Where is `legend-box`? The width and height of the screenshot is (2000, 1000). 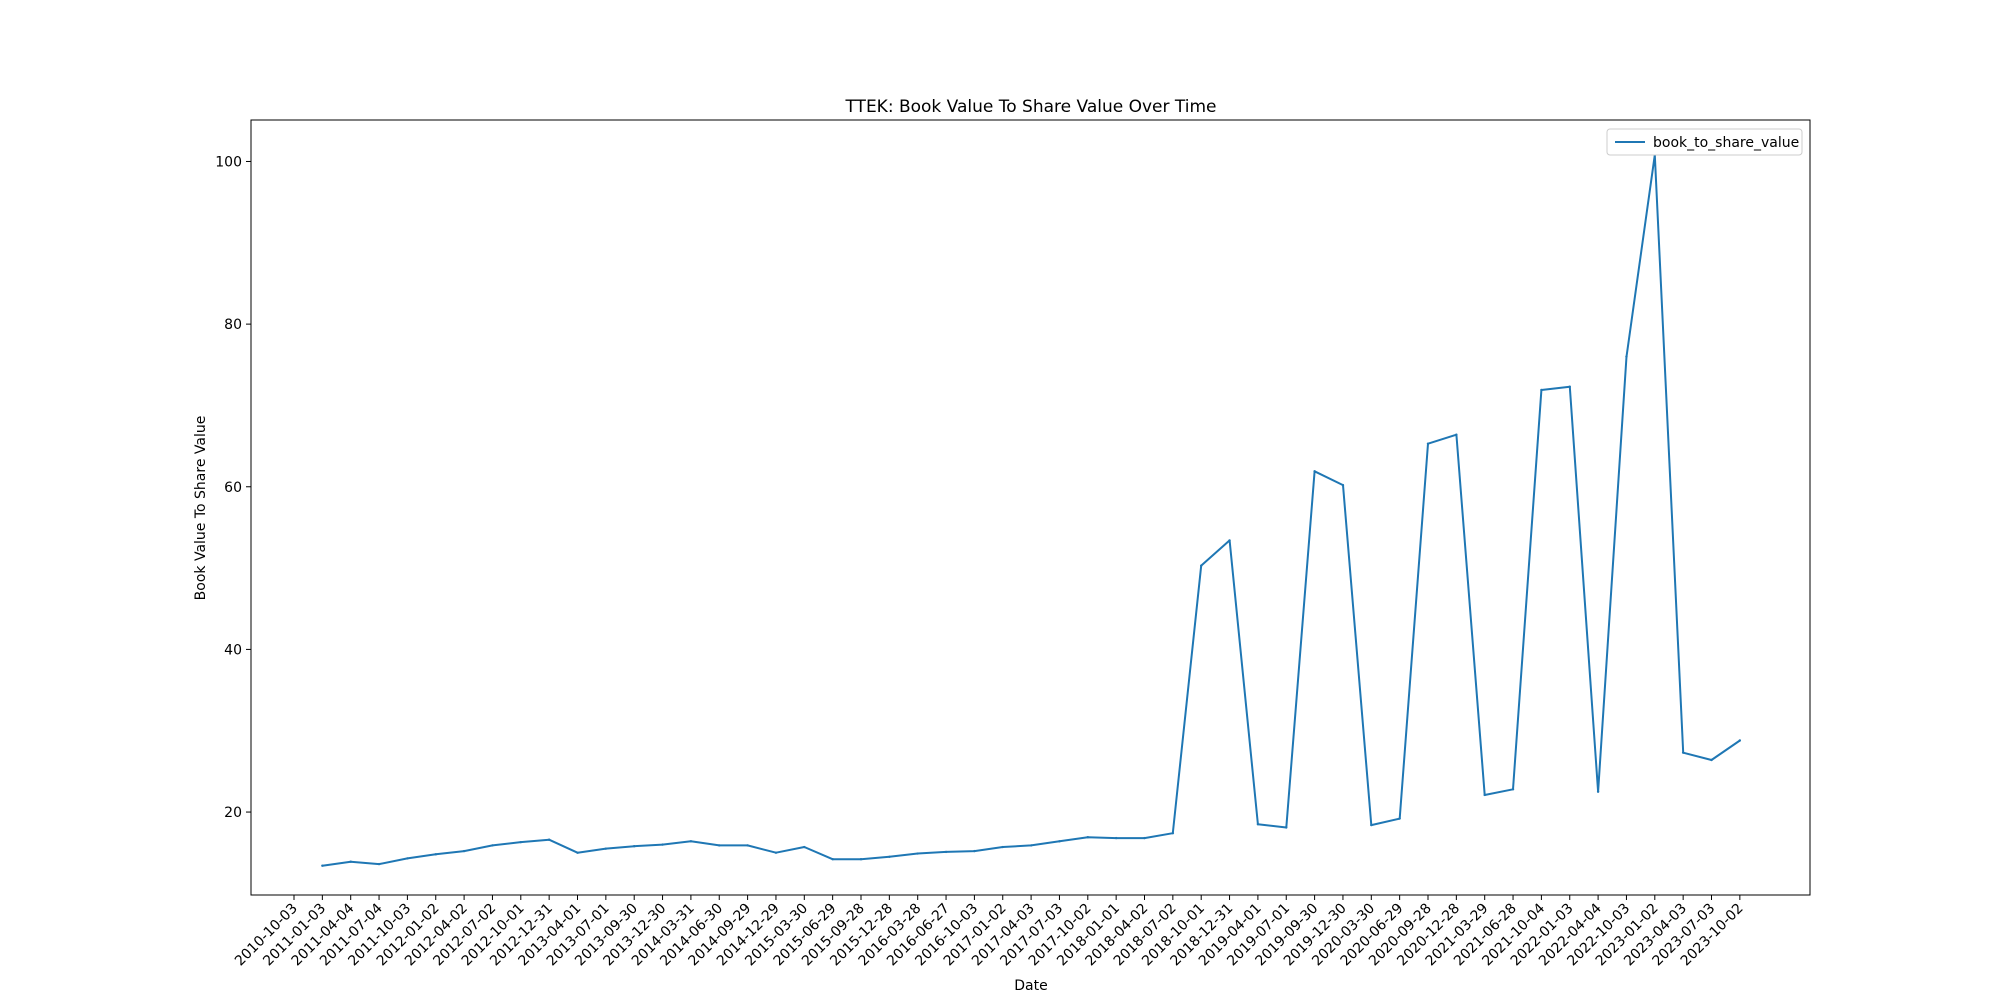 legend-box is located at coordinates (1704, 142).